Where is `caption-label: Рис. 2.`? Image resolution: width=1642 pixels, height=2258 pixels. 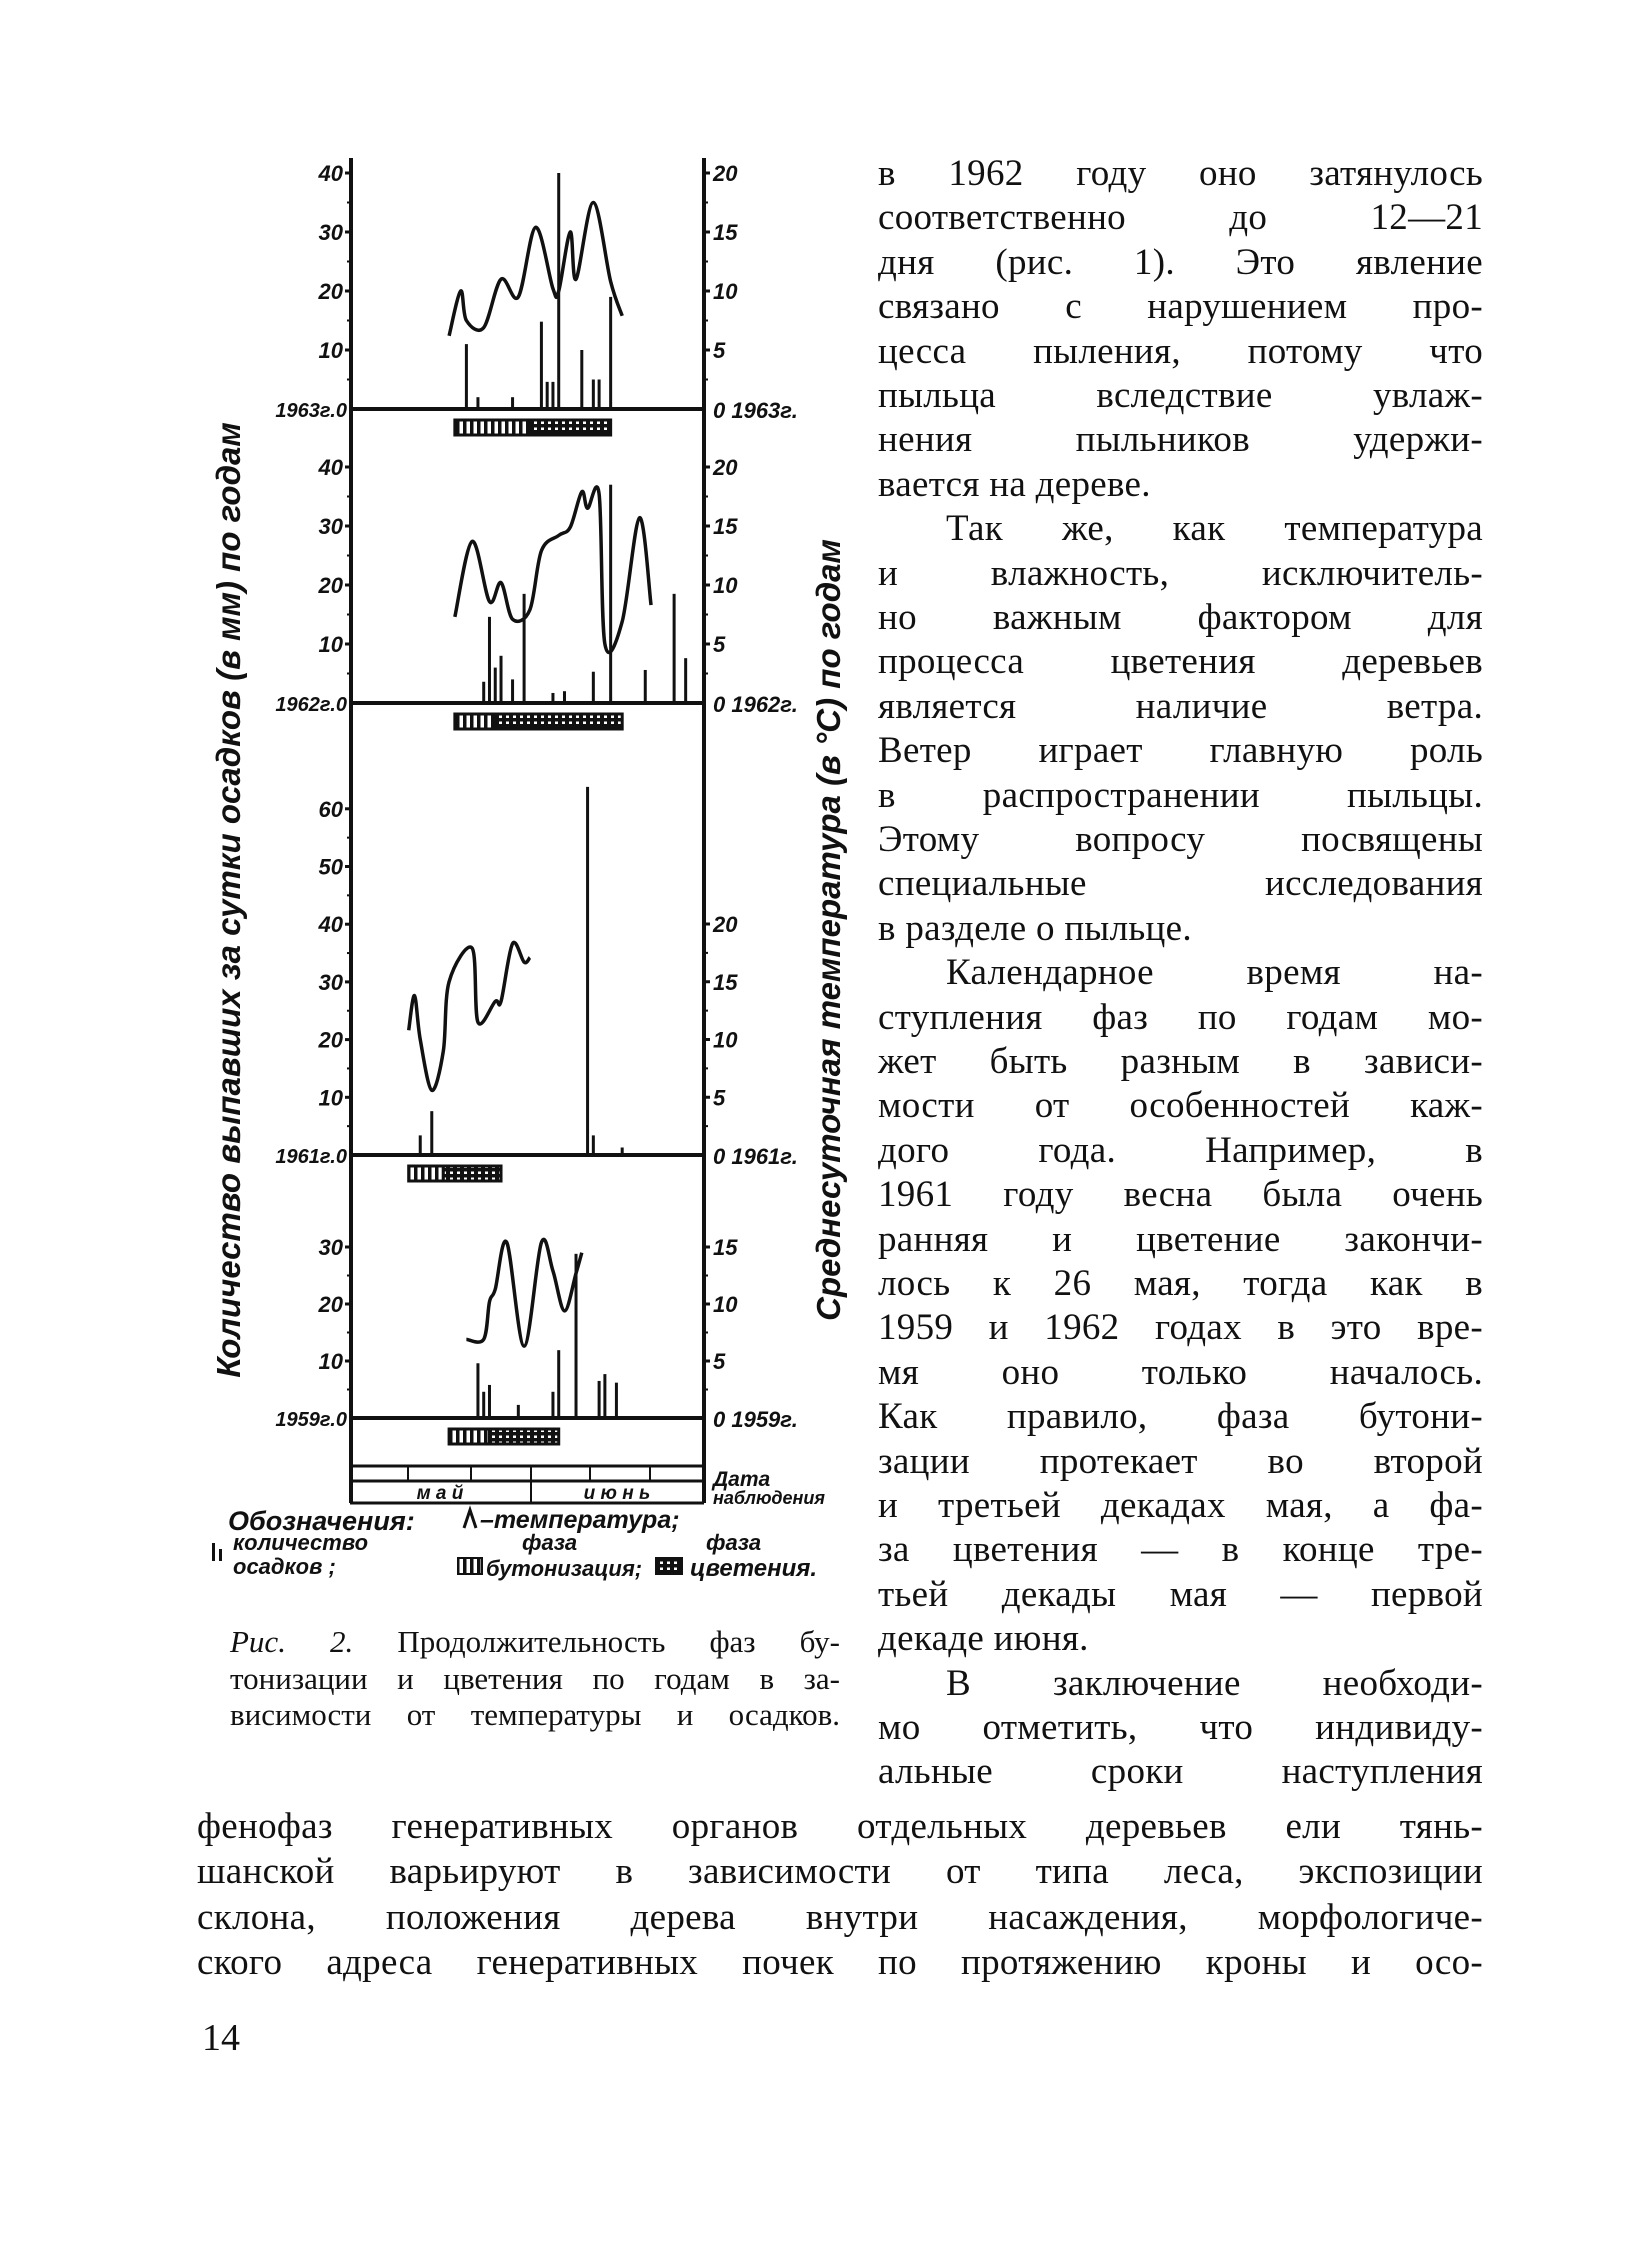
caption-label: Рис. 2. is located at coordinates (292, 1641).